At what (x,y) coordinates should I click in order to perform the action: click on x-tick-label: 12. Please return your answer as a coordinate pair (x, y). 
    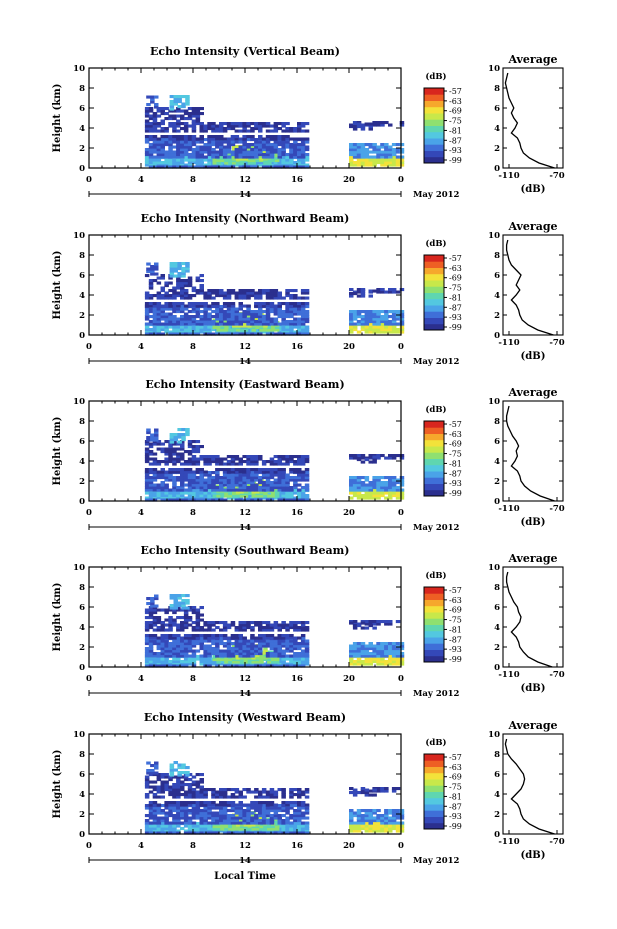
    Looking at the image, I should click on (245, 513).